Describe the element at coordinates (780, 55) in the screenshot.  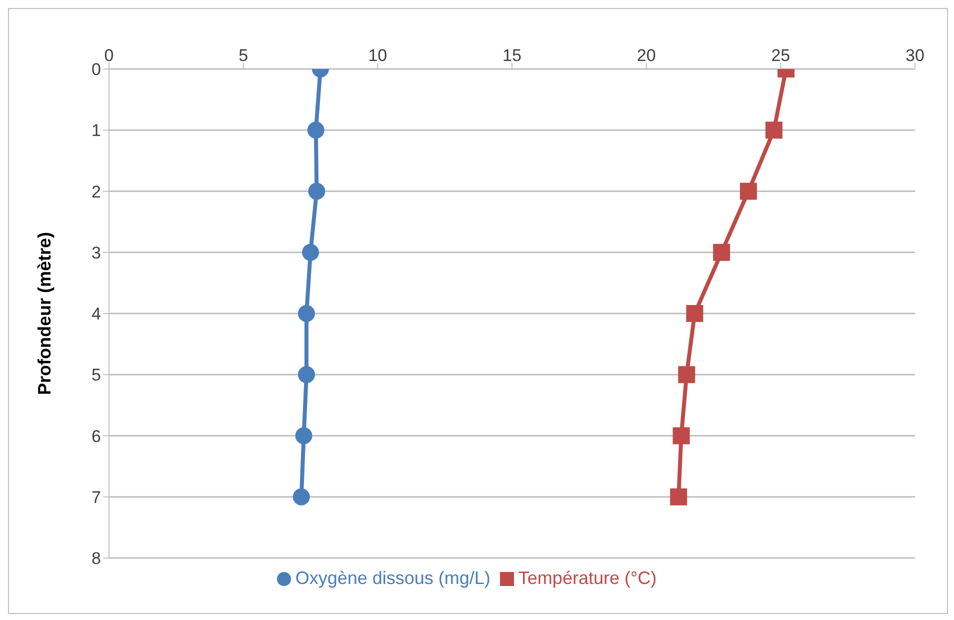
I see `x-tick-label: 25` at that location.